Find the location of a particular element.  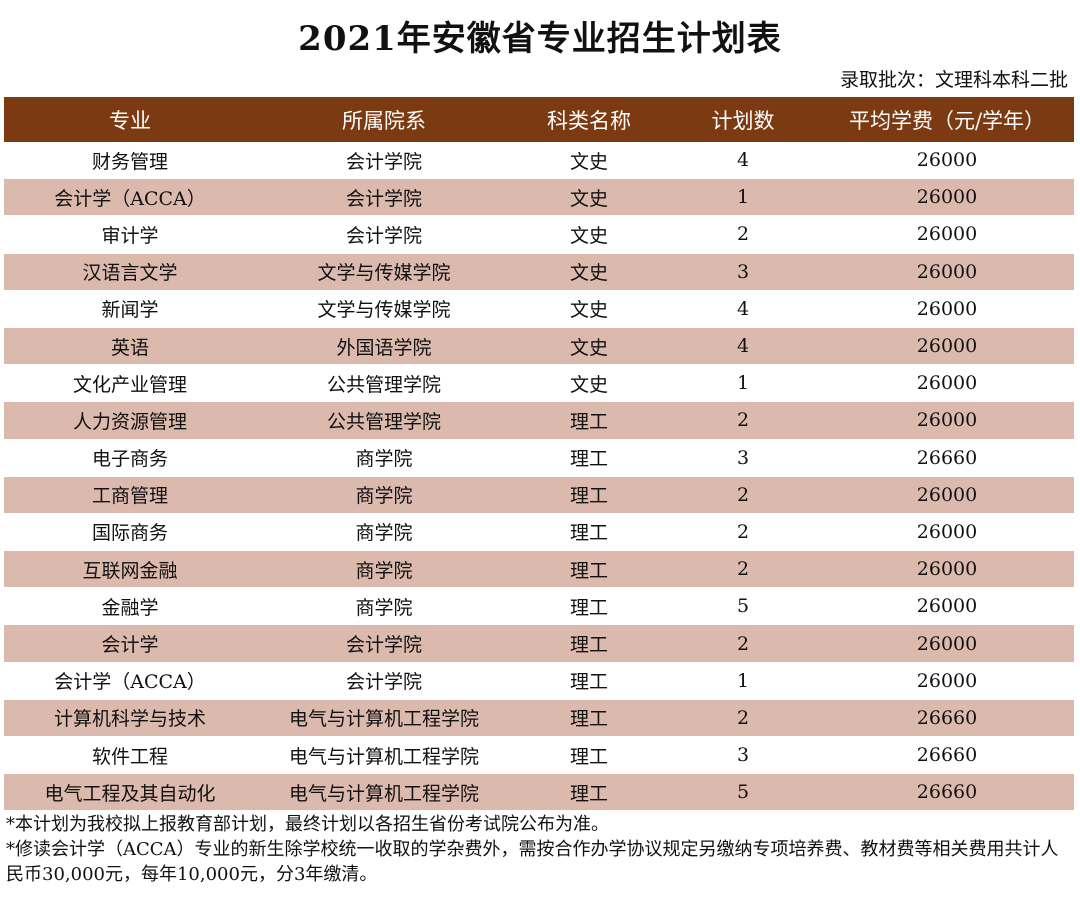

cell-major: 汉语言文学 is located at coordinates (130, 272).